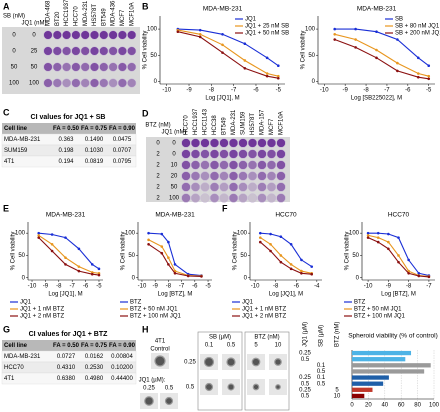  I want to click on chart-title: HCC70, so click(286, 215).